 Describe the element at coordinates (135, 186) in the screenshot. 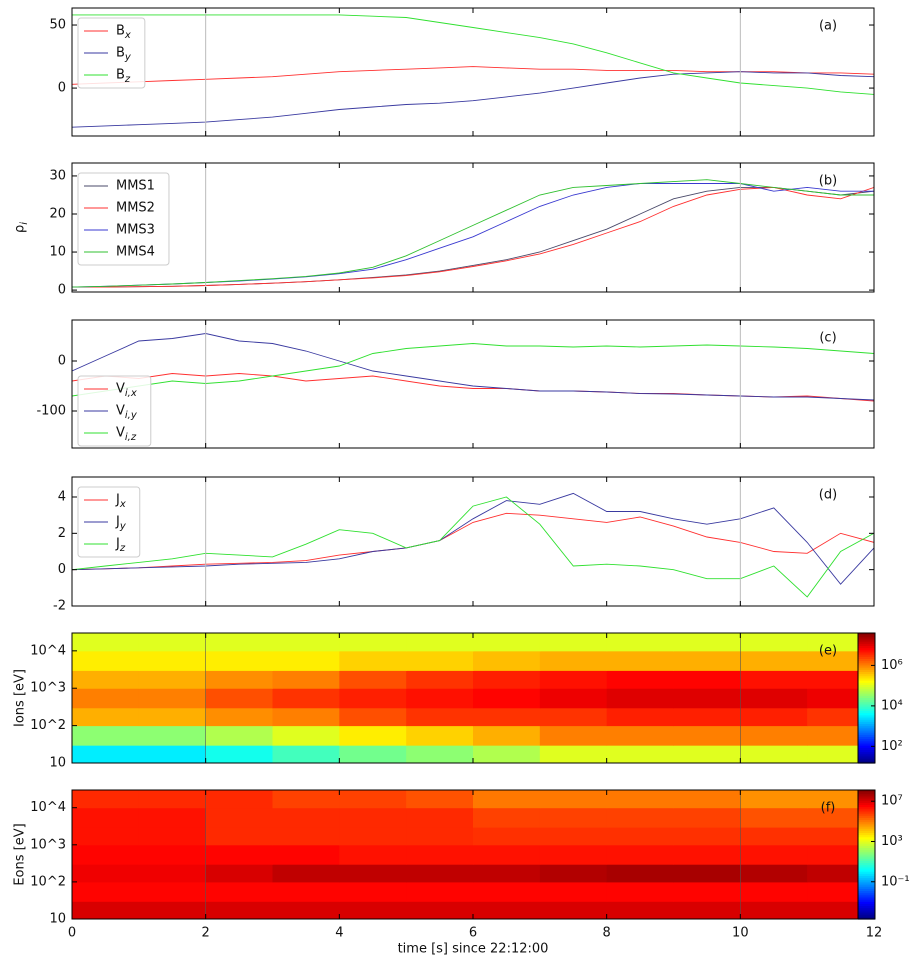

I see `legend-label: MMS1` at that location.